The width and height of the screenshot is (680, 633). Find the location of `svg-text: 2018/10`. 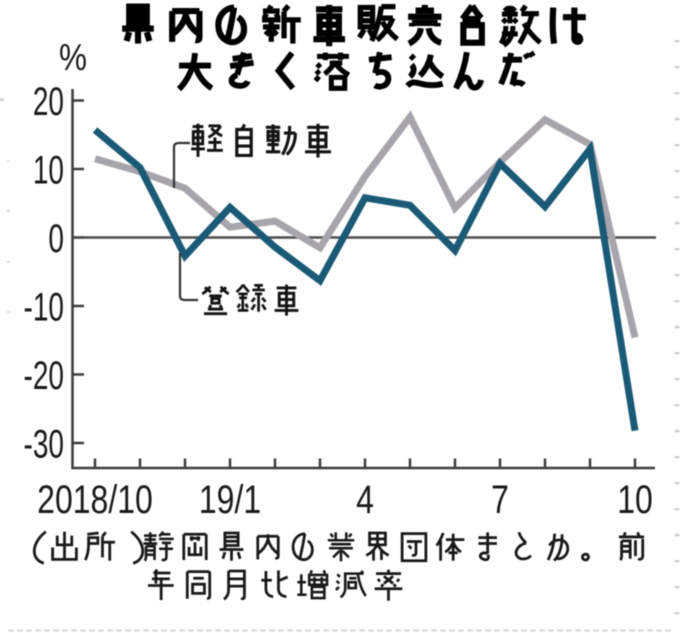

svg-text: 2018/10 is located at coordinates (95, 499).